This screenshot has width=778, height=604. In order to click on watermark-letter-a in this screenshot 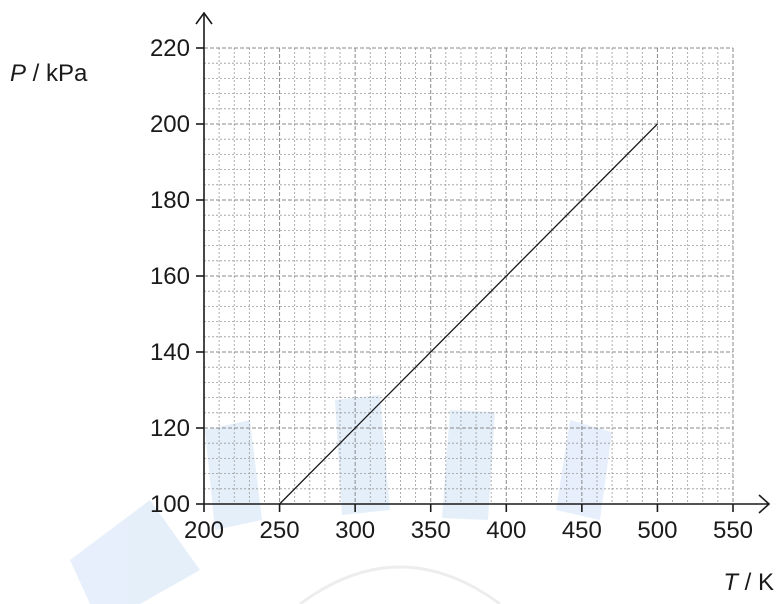, I will do `click(584, 470)`.